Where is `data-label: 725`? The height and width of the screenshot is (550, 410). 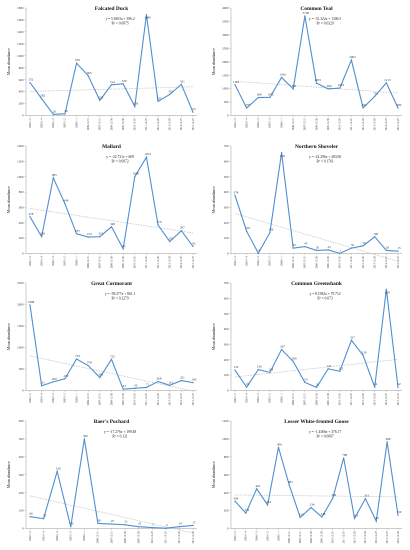
data-label: 725 is located at coordinates (112, 356).